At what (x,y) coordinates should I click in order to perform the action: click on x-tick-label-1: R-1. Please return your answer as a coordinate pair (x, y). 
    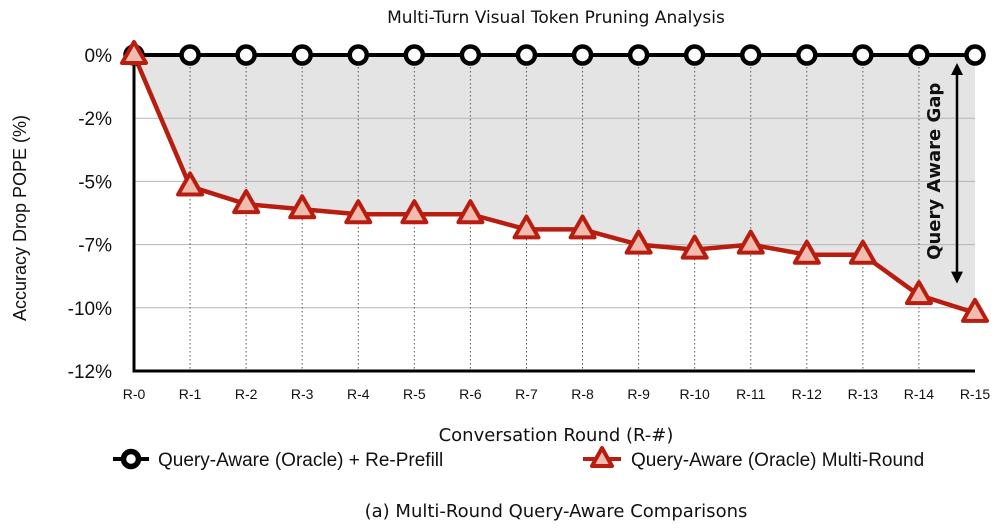
    Looking at the image, I should click on (190, 394).